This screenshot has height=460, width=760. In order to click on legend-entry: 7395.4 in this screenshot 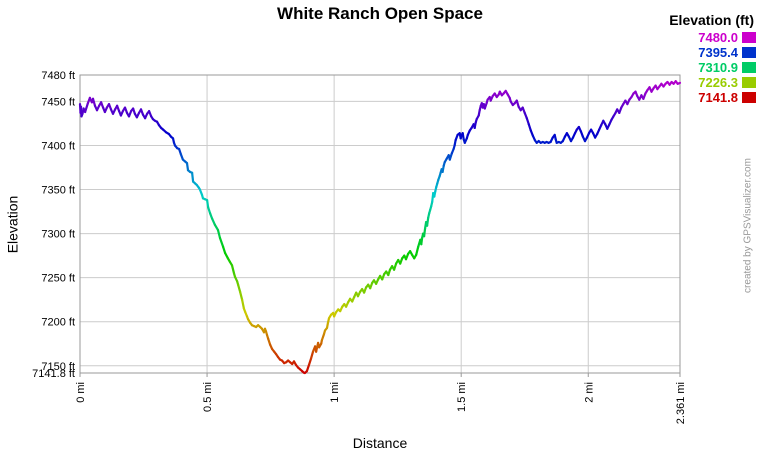, I will do `click(712, 52)`.